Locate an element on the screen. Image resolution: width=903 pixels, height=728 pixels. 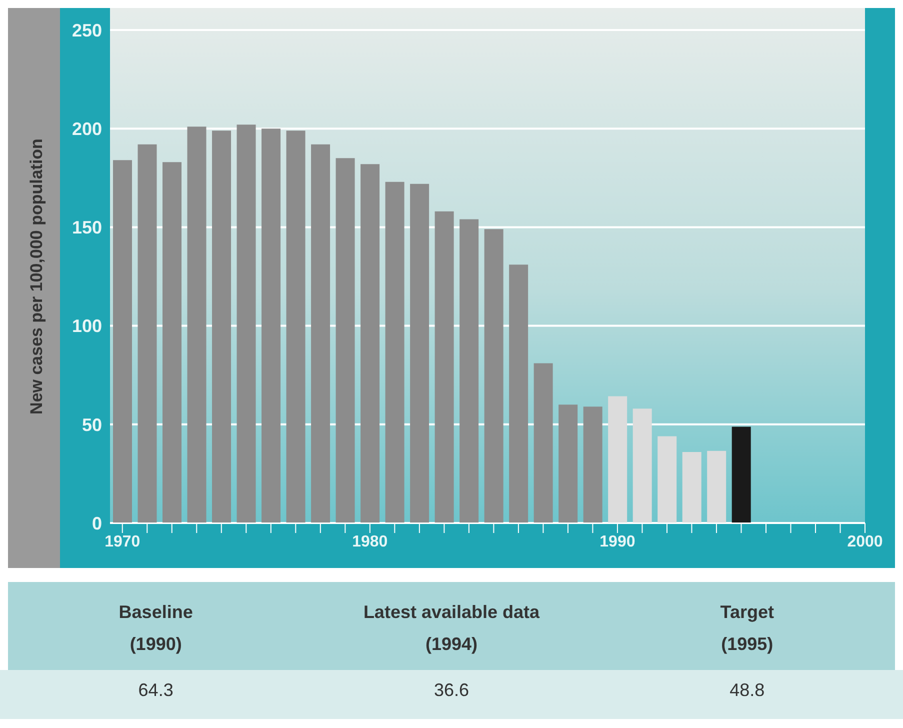
x-tick-label: 2000 is located at coordinates (865, 541).